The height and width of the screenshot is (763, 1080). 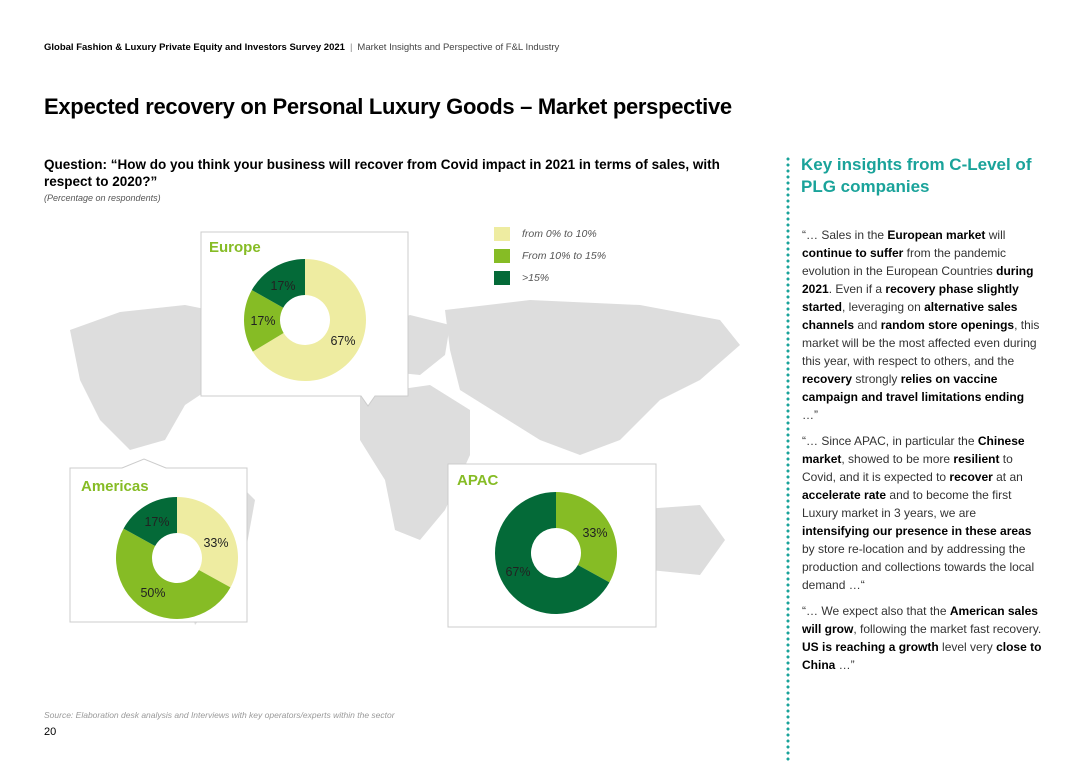 What do you see at coordinates (235, 247) in the screenshot?
I see `europe-label: Europe` at bounding box center [235, 247].